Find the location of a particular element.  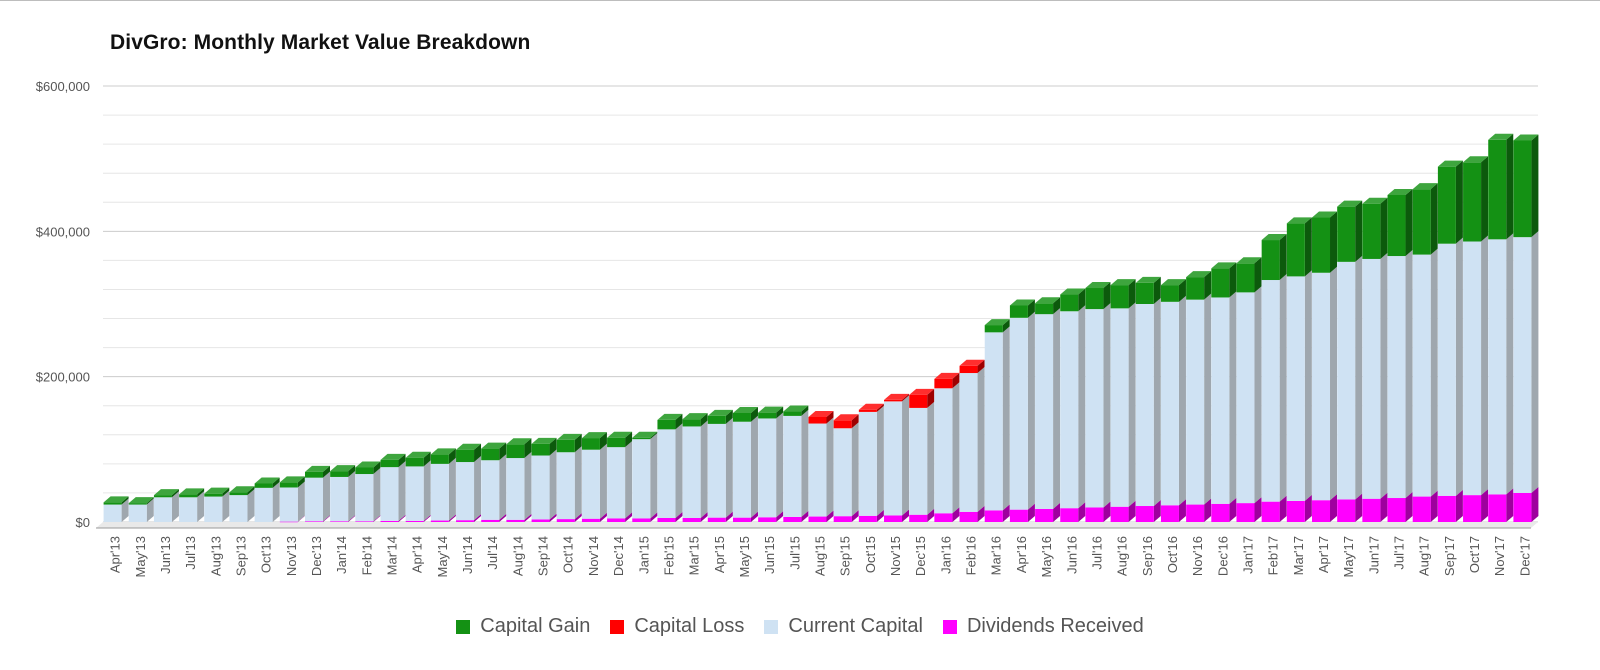

x-tick-label: Jun'15 is located at coordinates (769, 555).